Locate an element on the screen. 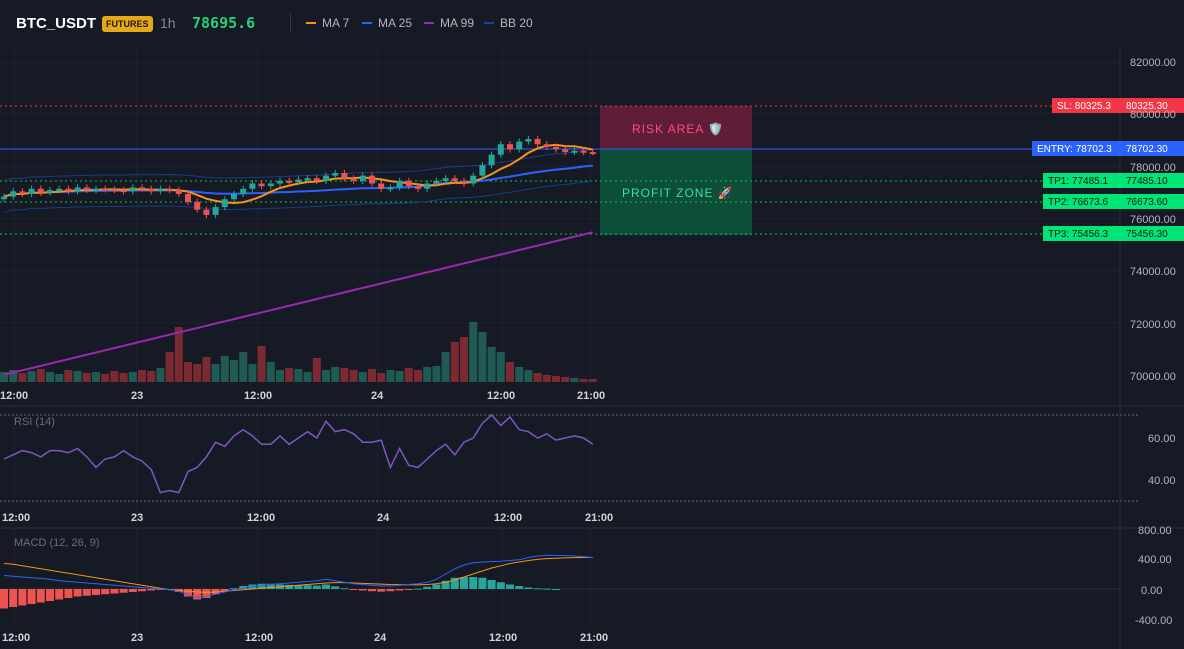  legend-ma25: MA 25 is located at coordinates (387, 23).